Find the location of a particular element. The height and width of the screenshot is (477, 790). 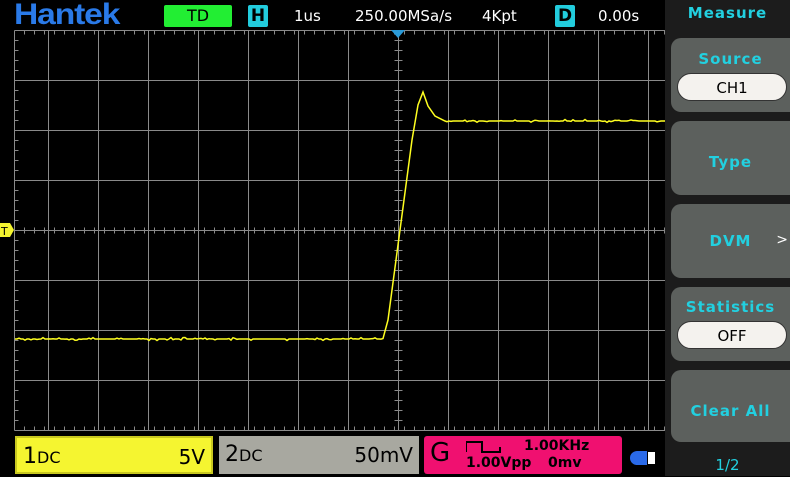

generator-amplitude: 1.00Vpp is located at coordinates (499, 463).